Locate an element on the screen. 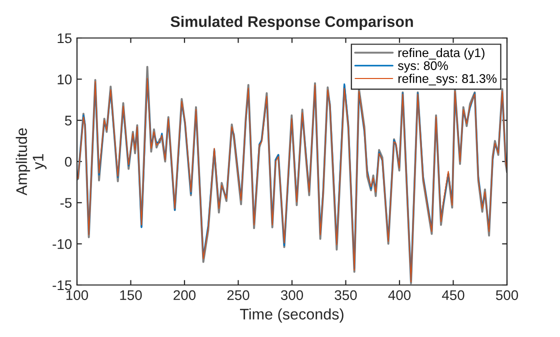  y-tick-label: 10 is located at coordinates (65, 79).